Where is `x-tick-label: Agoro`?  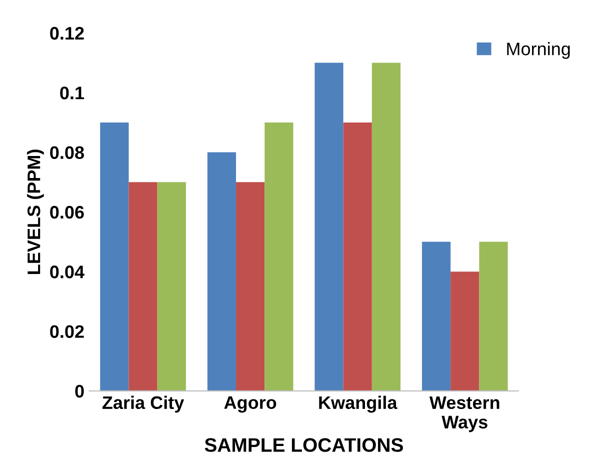
x-tick-label: Agoro is located at coordinates (250, 404).